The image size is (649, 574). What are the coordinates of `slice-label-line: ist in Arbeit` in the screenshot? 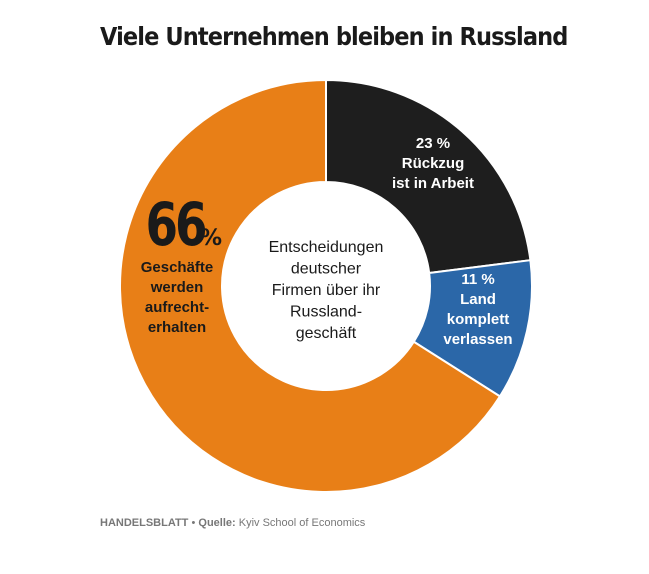 It's located at (433, 183).